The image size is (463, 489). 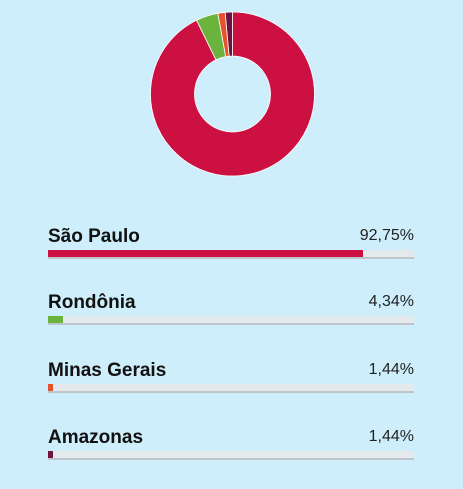 I want to click on legend-row-2: Minas Gerais 1,44%, so click(x=231, y=385).